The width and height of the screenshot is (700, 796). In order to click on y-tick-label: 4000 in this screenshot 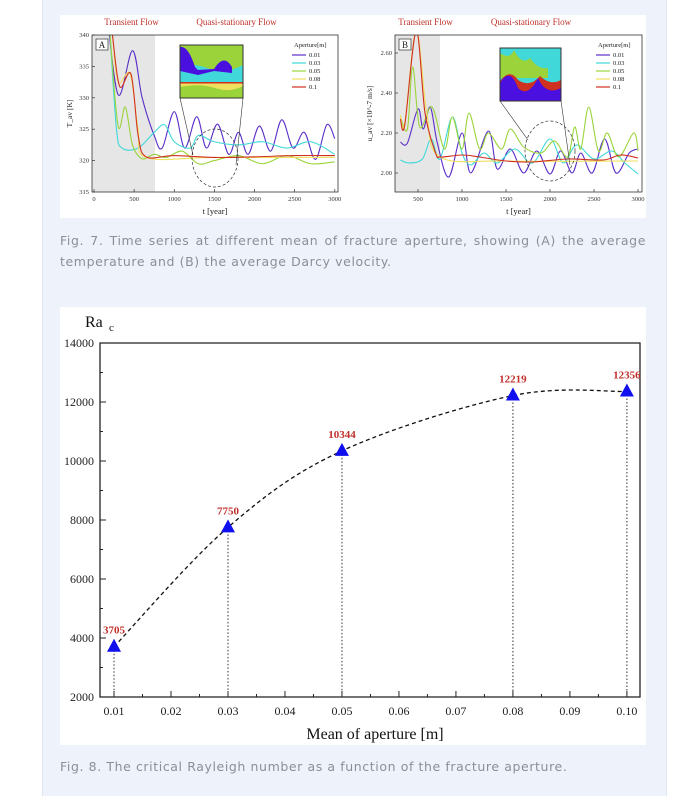, I will do `click(82, 638)`.